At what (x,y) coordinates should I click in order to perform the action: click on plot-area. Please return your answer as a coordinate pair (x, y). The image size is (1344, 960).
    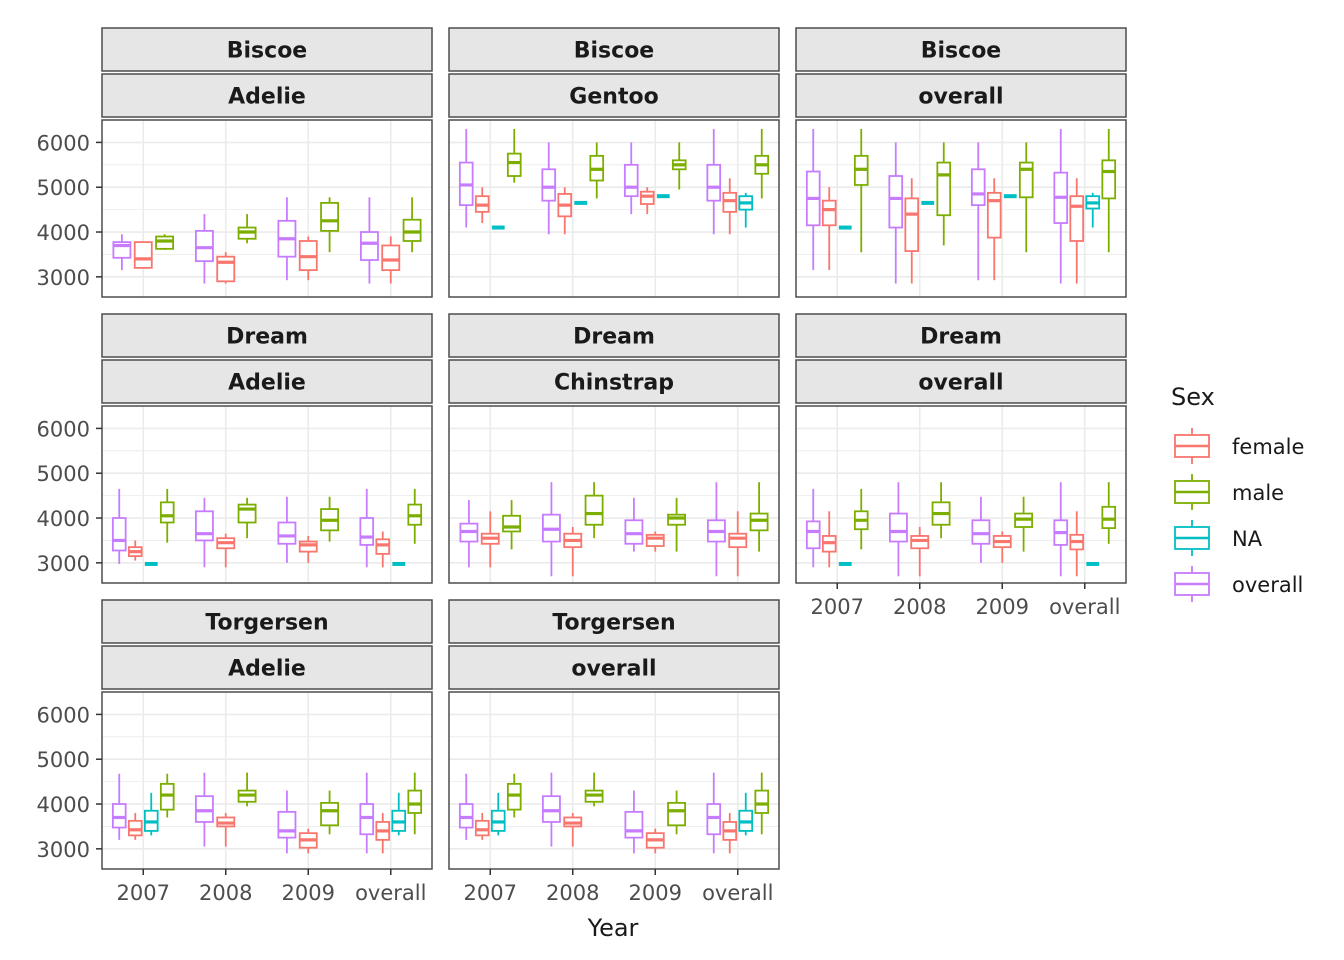
    Looking at the image, I should click on (267, 208).